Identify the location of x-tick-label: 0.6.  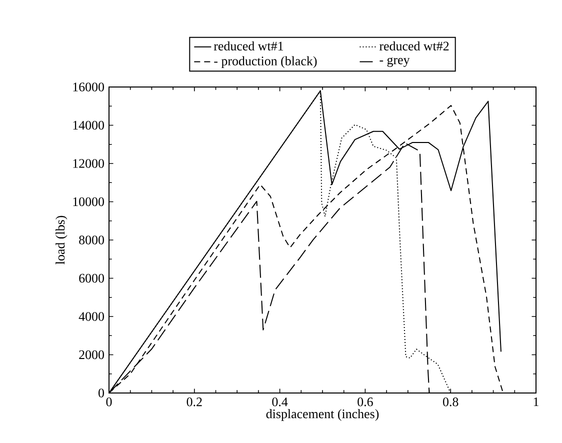
(365, 402).